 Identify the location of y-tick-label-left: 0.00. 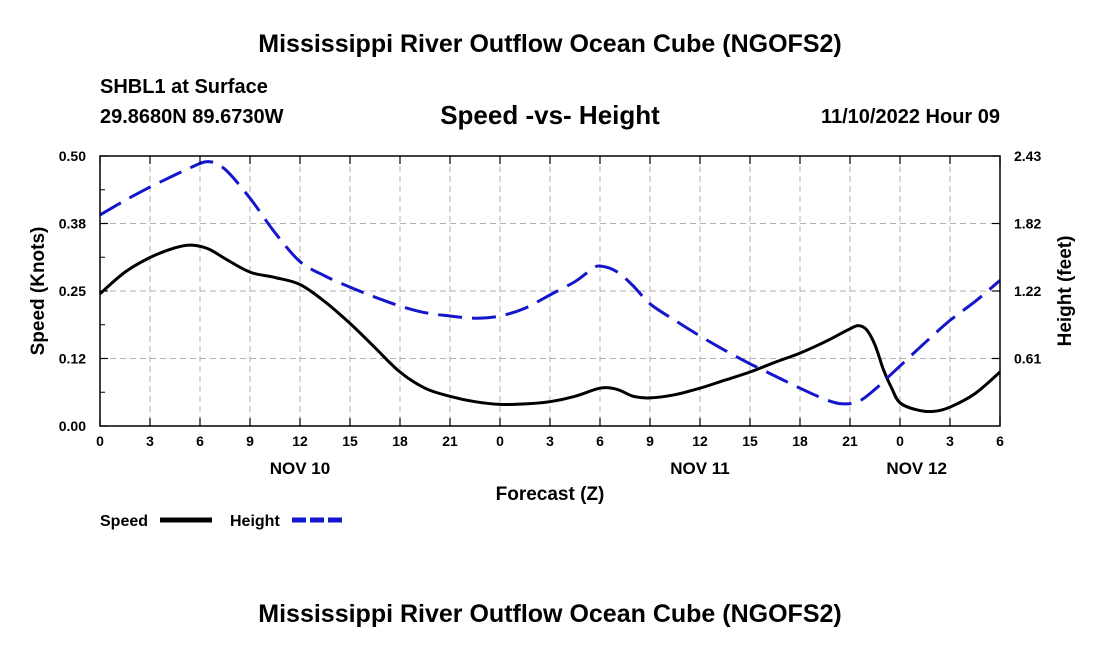
(72, 426).